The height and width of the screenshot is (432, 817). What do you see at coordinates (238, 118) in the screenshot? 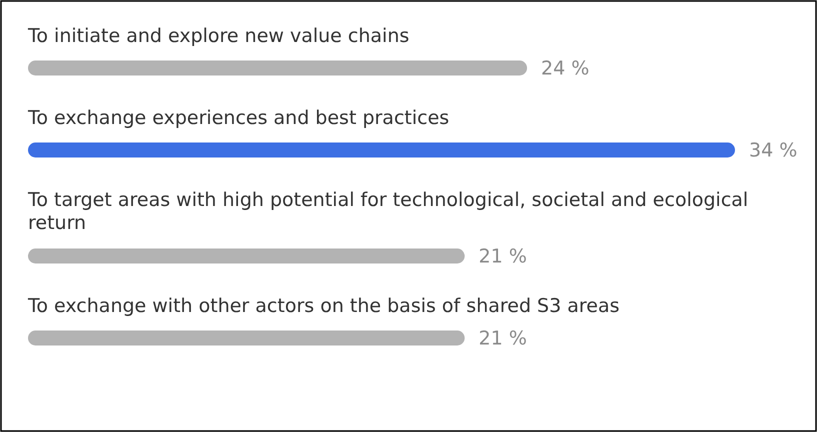
I see `y-tick-label: To exchange experiences and best practices` at bounding box center [238, 118].